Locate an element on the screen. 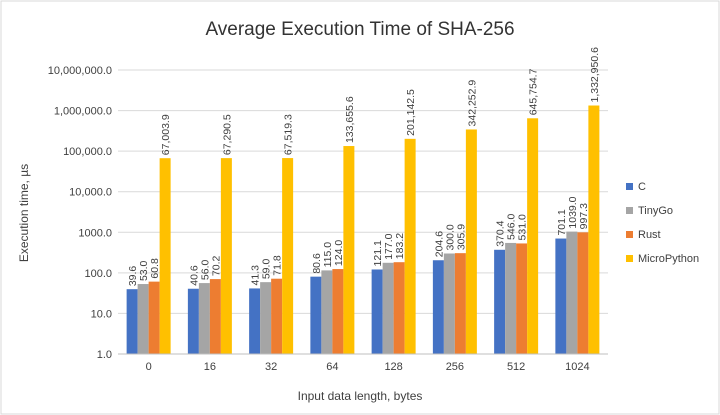 The width and height of the screenshot is (720, 415). legend-label-tinygo: TinyGo is located at coordinates (655, 211).